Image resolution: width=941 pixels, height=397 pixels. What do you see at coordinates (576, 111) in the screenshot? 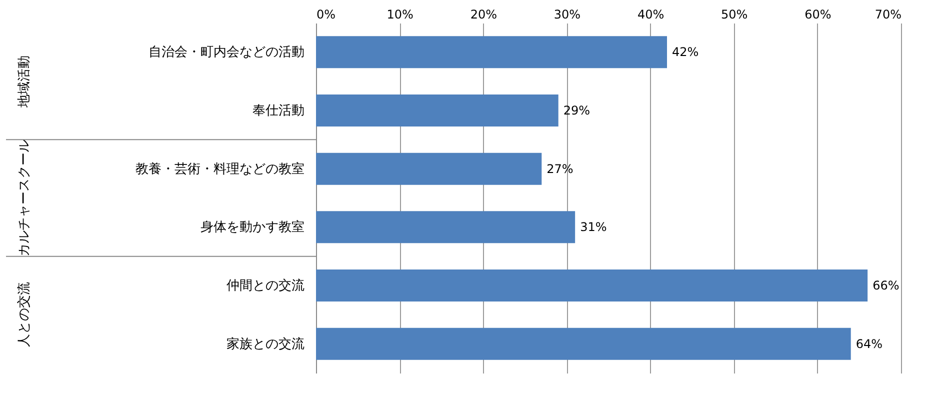
I see `data-label: 29%` at bounding box center [576, 111].